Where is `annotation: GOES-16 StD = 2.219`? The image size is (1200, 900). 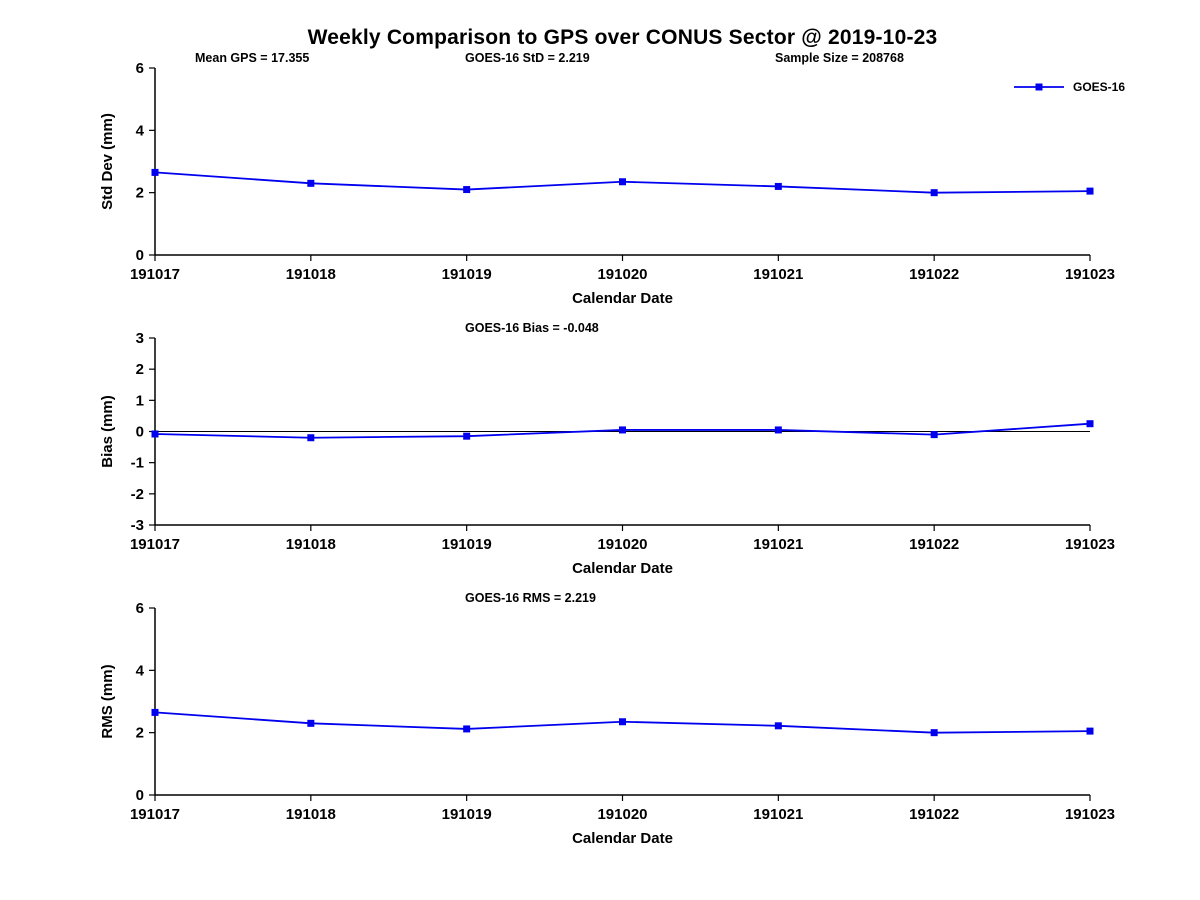
annotation: GOES-16 StD = 2.219 is located at coordinates (527, 58).